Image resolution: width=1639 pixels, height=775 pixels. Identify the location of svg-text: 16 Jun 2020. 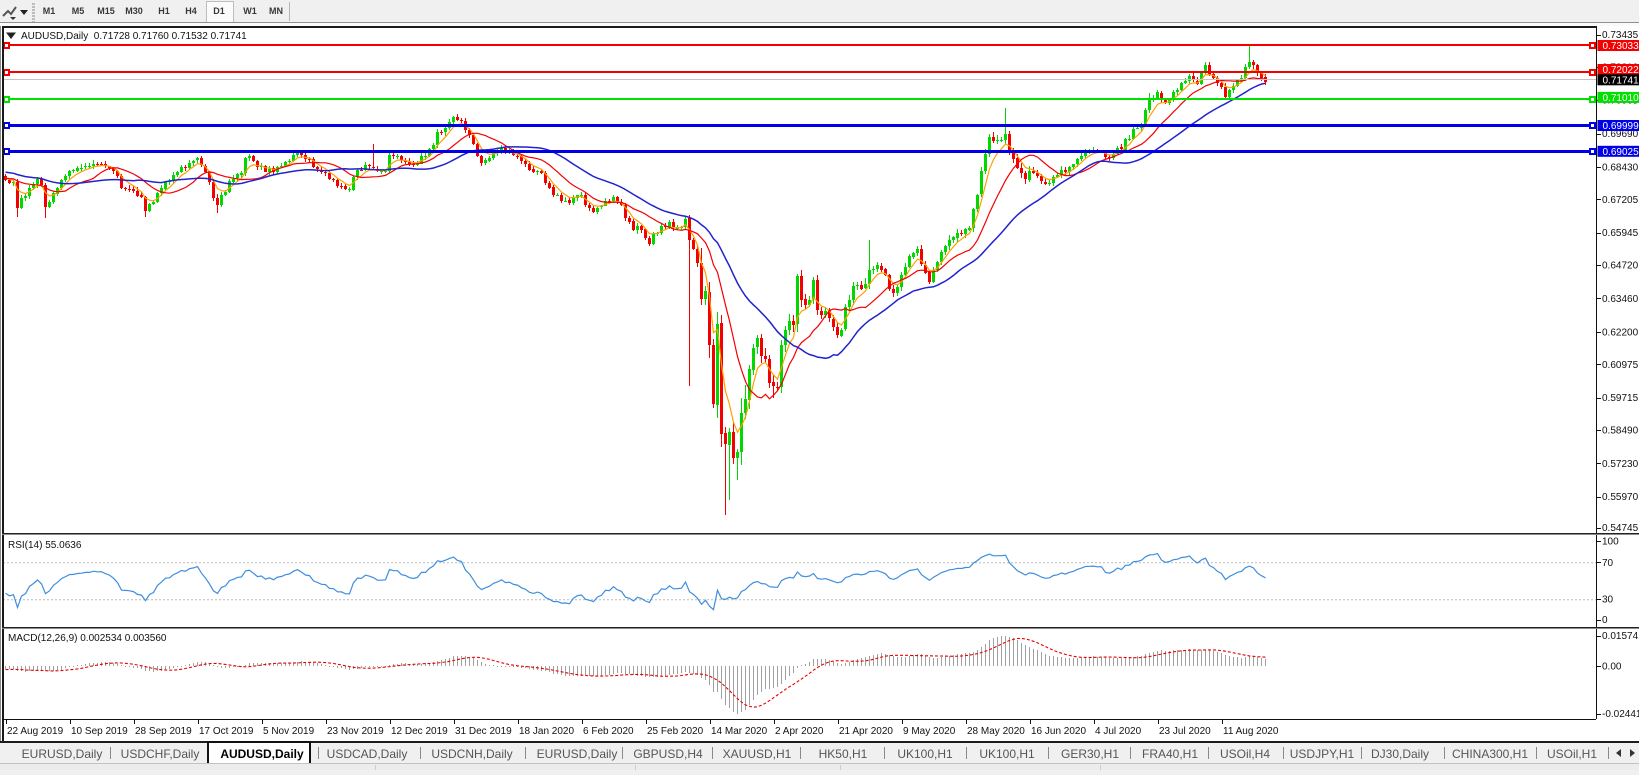
(1058, 731).